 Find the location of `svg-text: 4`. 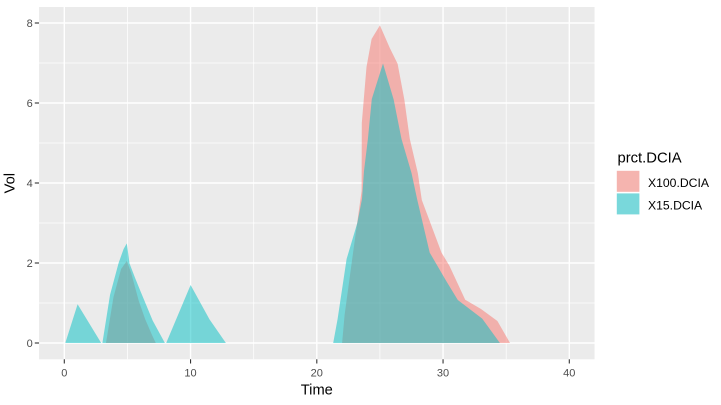

svg-text: 4 is located at coordinates (30, 184).